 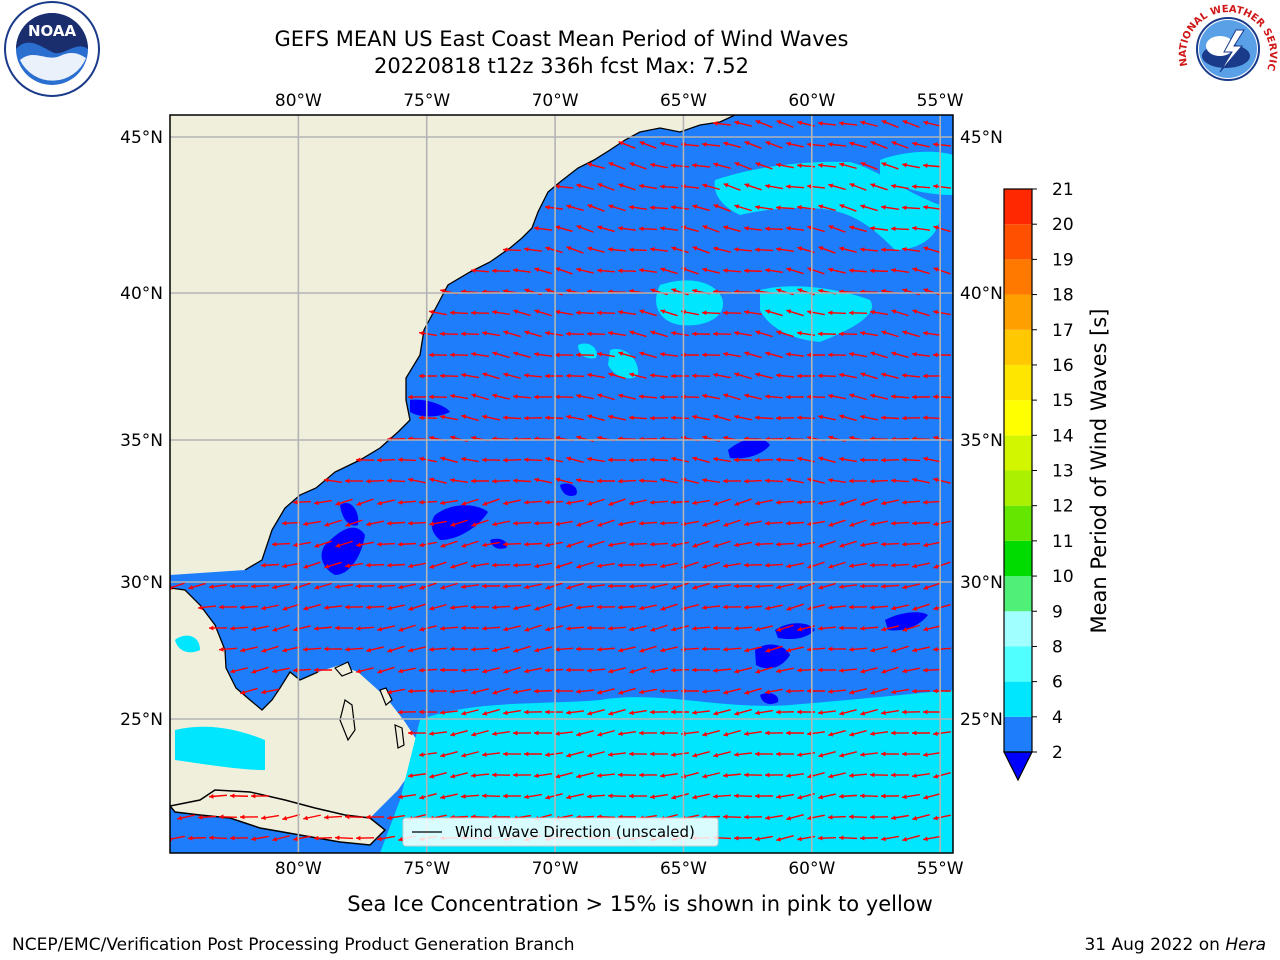 I want to click on colorbar-tick-label: 19, so click(x=1063, y=260).